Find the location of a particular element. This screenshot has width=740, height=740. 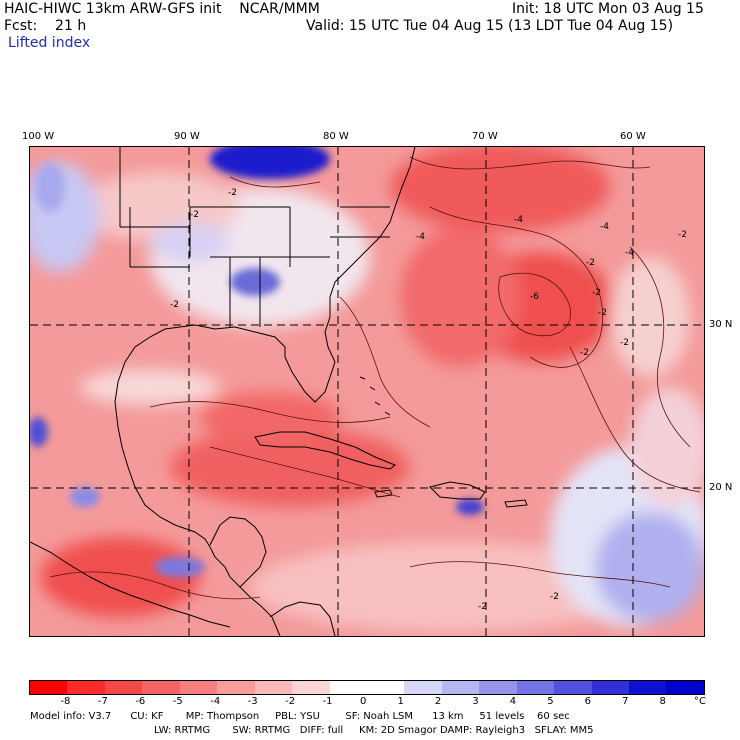

forecast-hour: Fcst: 21 h is located at coordinates (45, 26).